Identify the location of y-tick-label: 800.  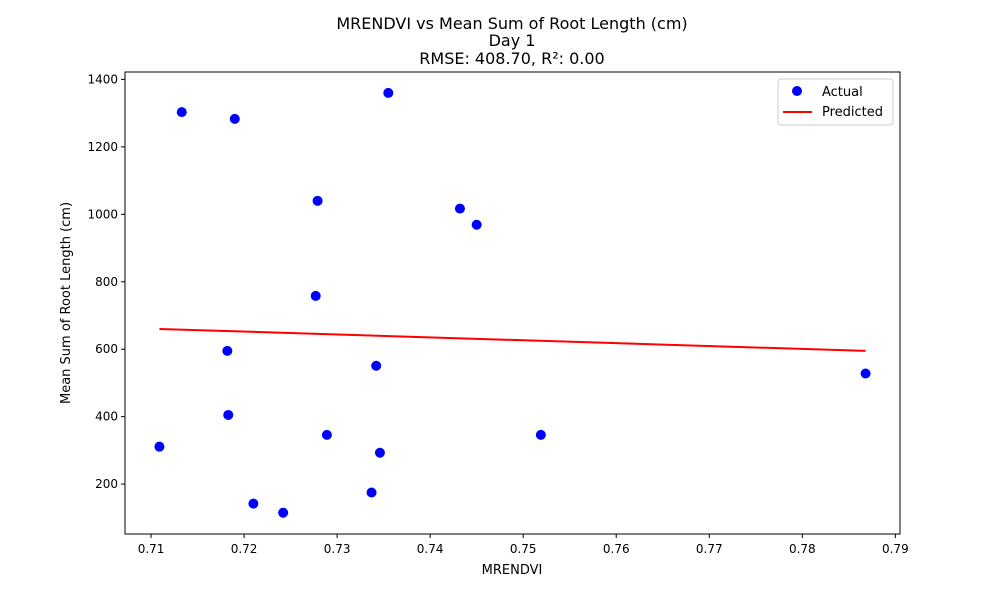
(106, 282).